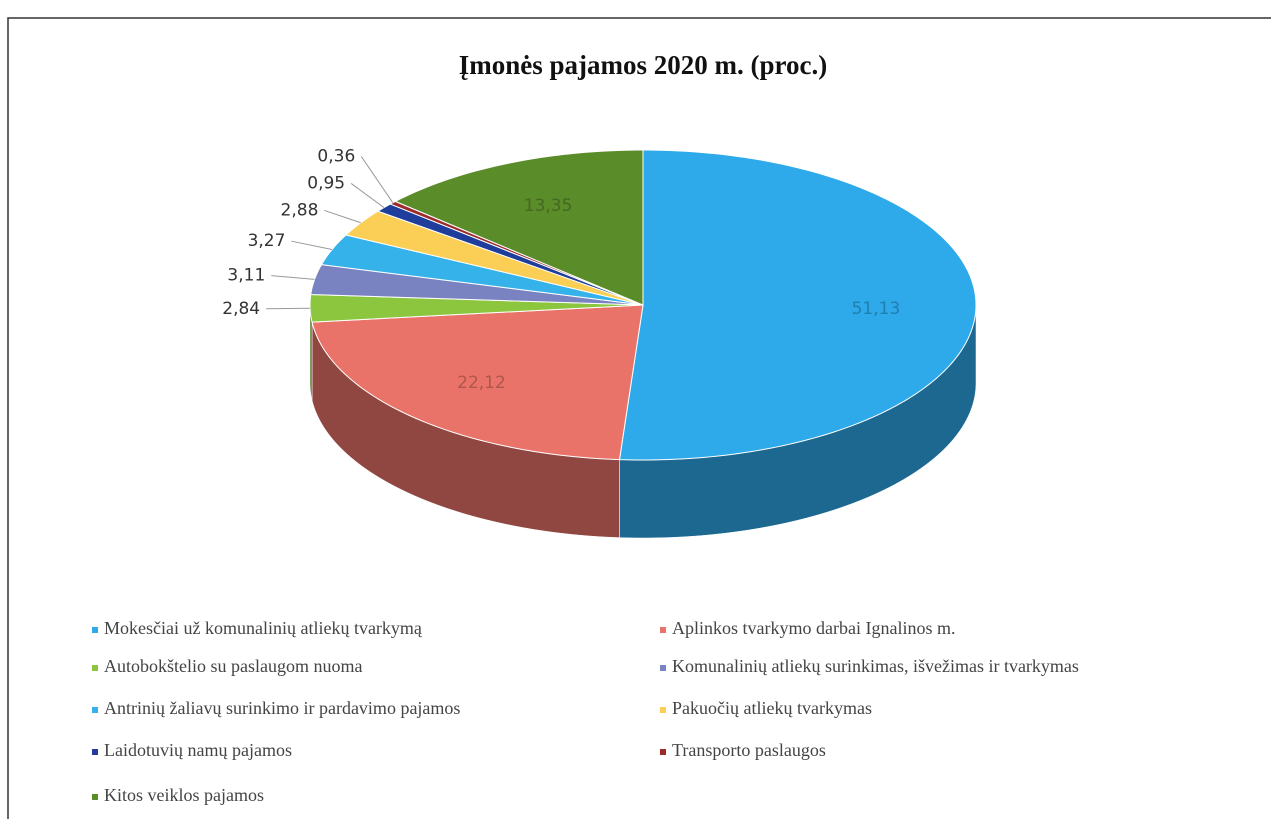 The width and height of the screenshot is (1271, 819). What do you see at coordinates (326, 183) in the screenshot?
I see `data-label: 0,95` at bounding box center [326, 183].